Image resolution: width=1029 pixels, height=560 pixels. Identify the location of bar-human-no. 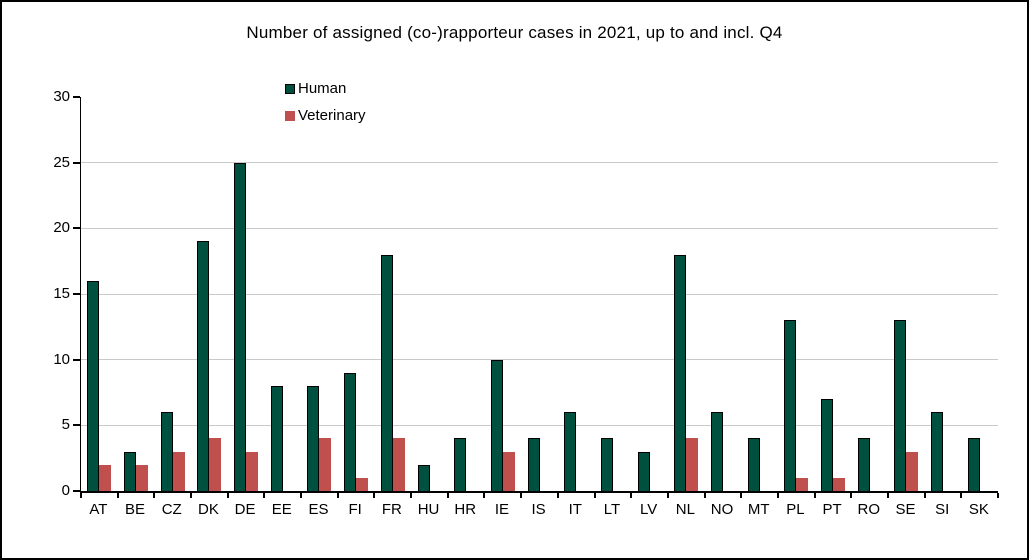
(717, 451).